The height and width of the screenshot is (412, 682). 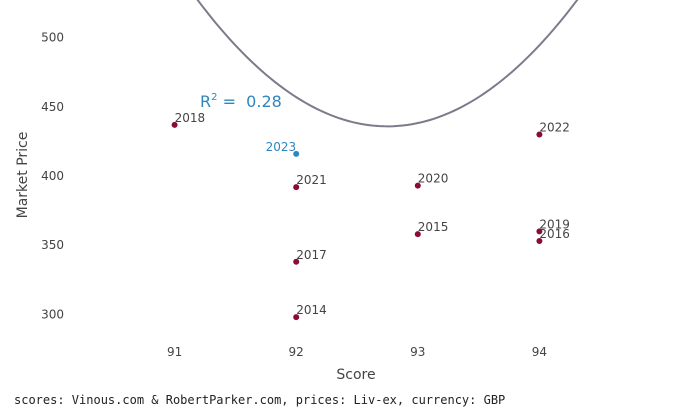 What do you see at coordinates (417, 185) in the screenshot?
I see `data-point-2020` at bounding box center [417, 185].